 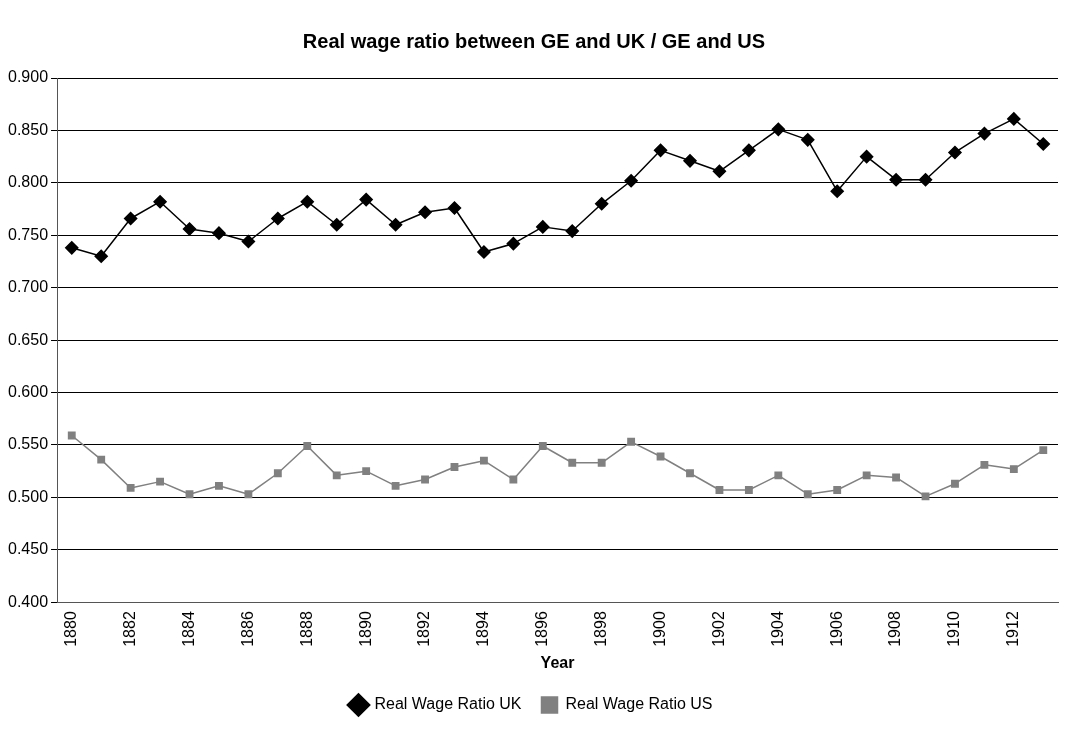 What do you see at coordinates (836, 629) in the screenshot?
I see `x-tick-label: 1906` at bounding box center [836, 629].